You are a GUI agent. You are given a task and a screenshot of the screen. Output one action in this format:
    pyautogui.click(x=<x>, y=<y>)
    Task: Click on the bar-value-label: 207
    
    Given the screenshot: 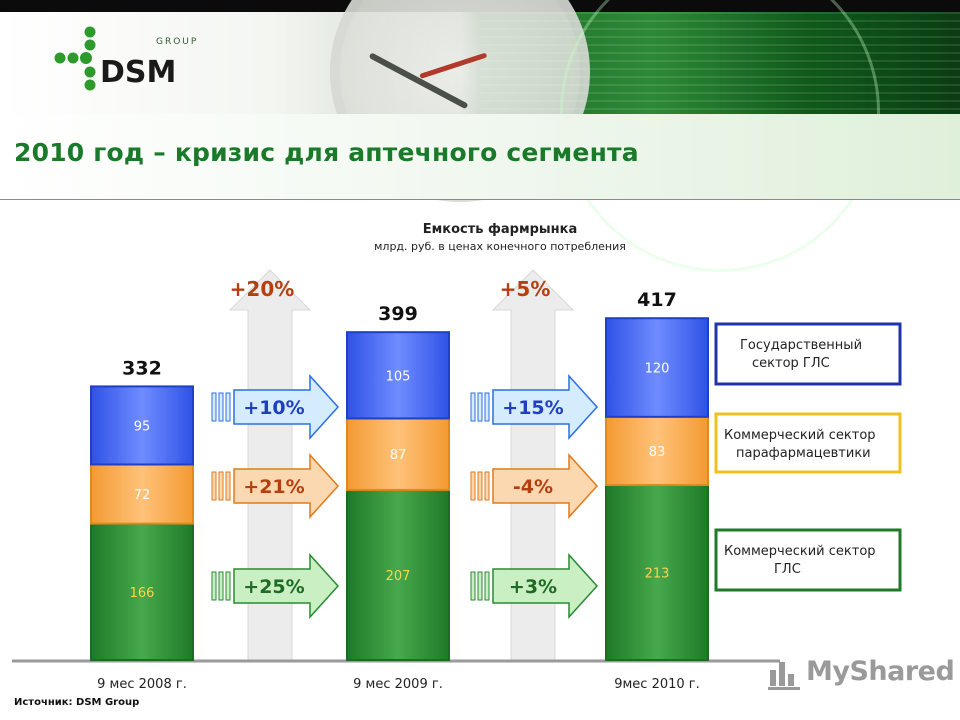 What is the action you would take?
    pyautogui.click(x=398, y=576)
    